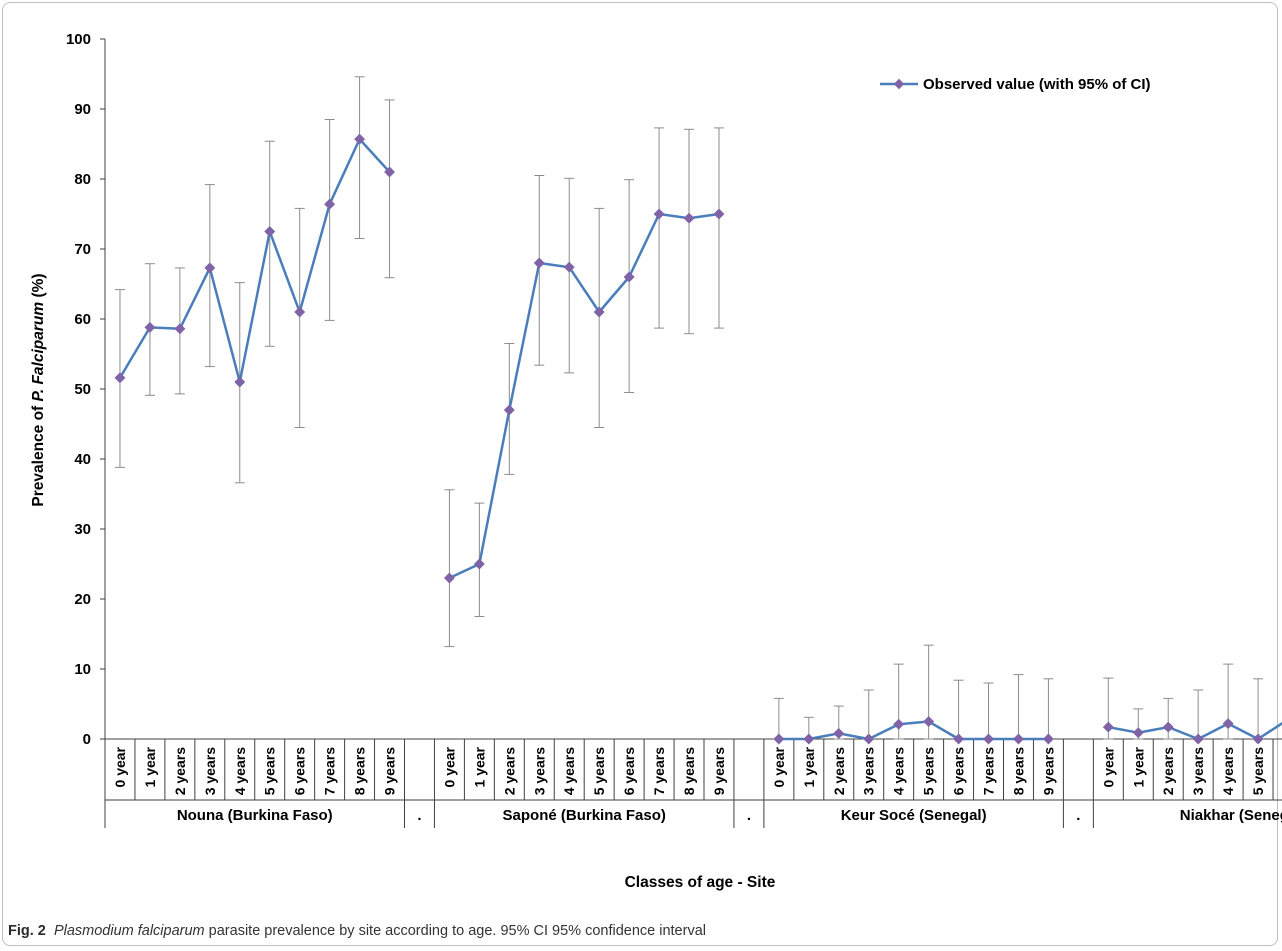 The height and width of the screenshot is (951, 1282). What do you see at coordinates (82, 599) in the screenshot?
I see `y-tick-label: 20` at bounding box center [82, 599].